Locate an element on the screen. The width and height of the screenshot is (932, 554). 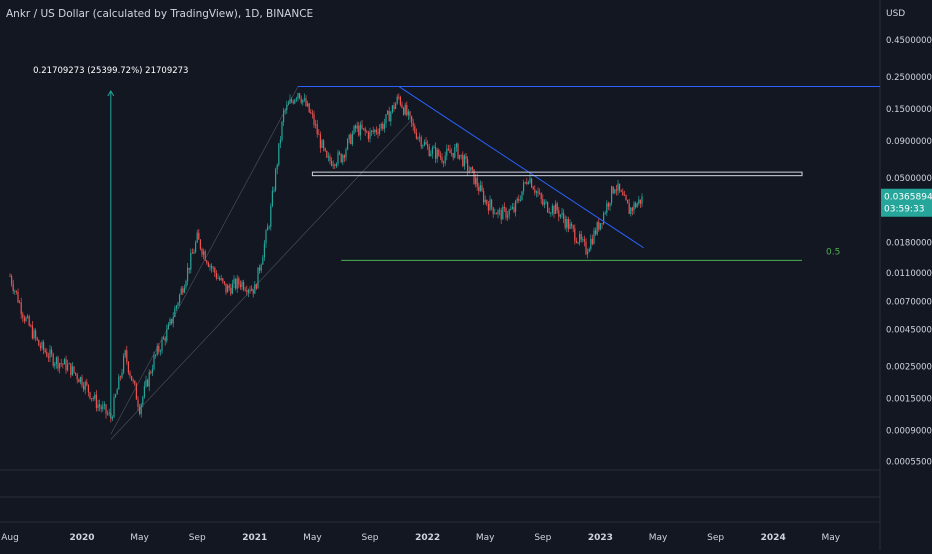
time-tick: Sep is located at coordinates (542, 538).